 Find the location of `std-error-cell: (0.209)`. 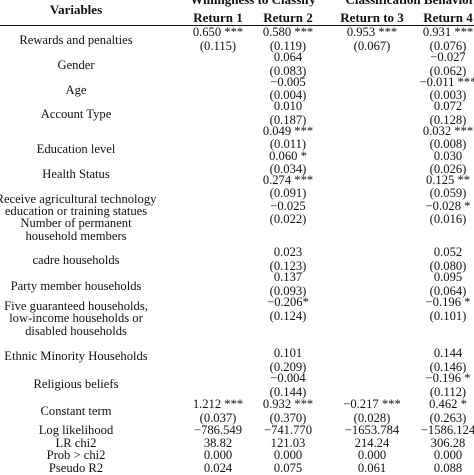

std-error-cell: (0.209) is located at coordinates (288, 367).